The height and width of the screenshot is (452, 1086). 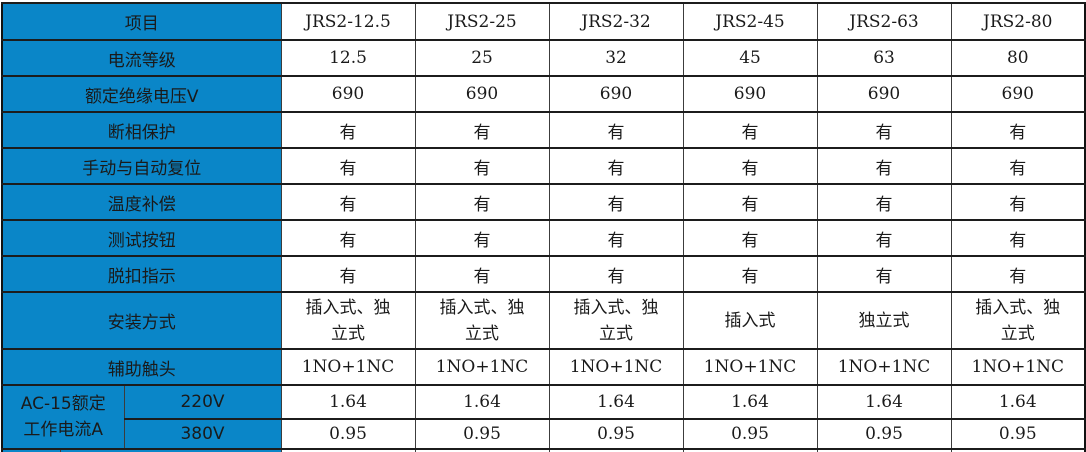 I want to click on ac15-group-label: AC-15额定 工作电流A, so click(x=63, y=417).